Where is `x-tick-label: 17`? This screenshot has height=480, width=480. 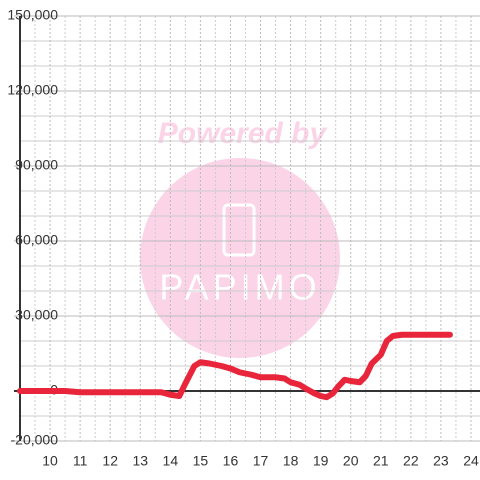
x-tick-label: 17 is located at coordinates (261, 461).